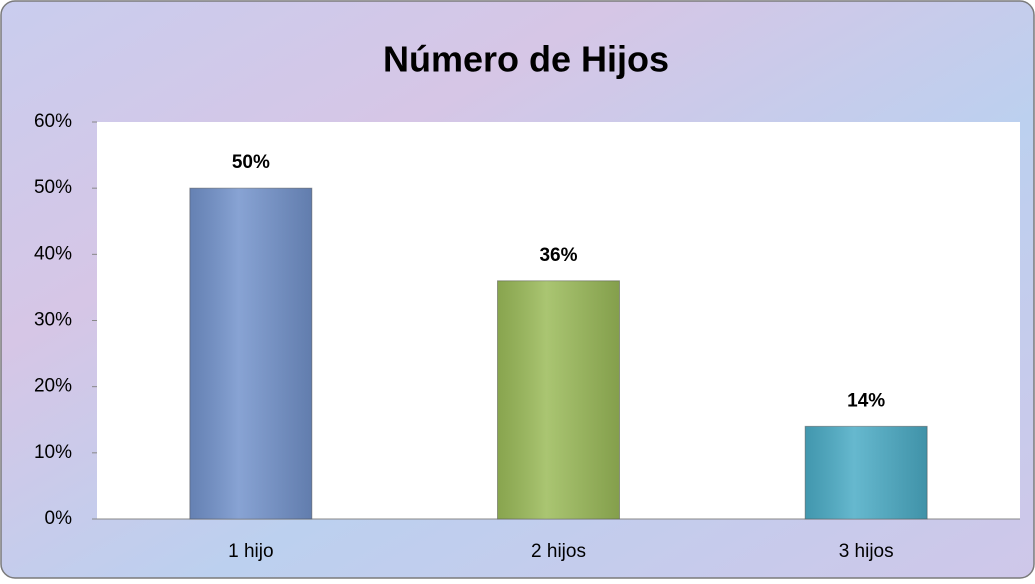 This screenshot has width=1035, height=584. Describe the element at coordinates (866, 551) in the screenshot. I see `x-tick-label: 3 hijos` at that location.